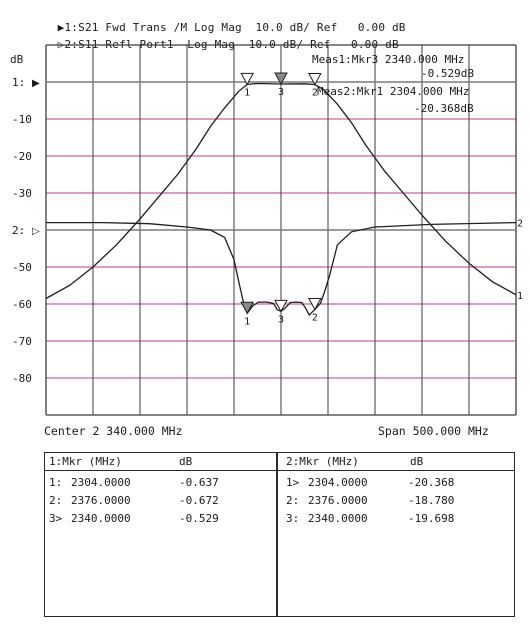  I want to click on y-tick-label: -30, so click(22, 193).